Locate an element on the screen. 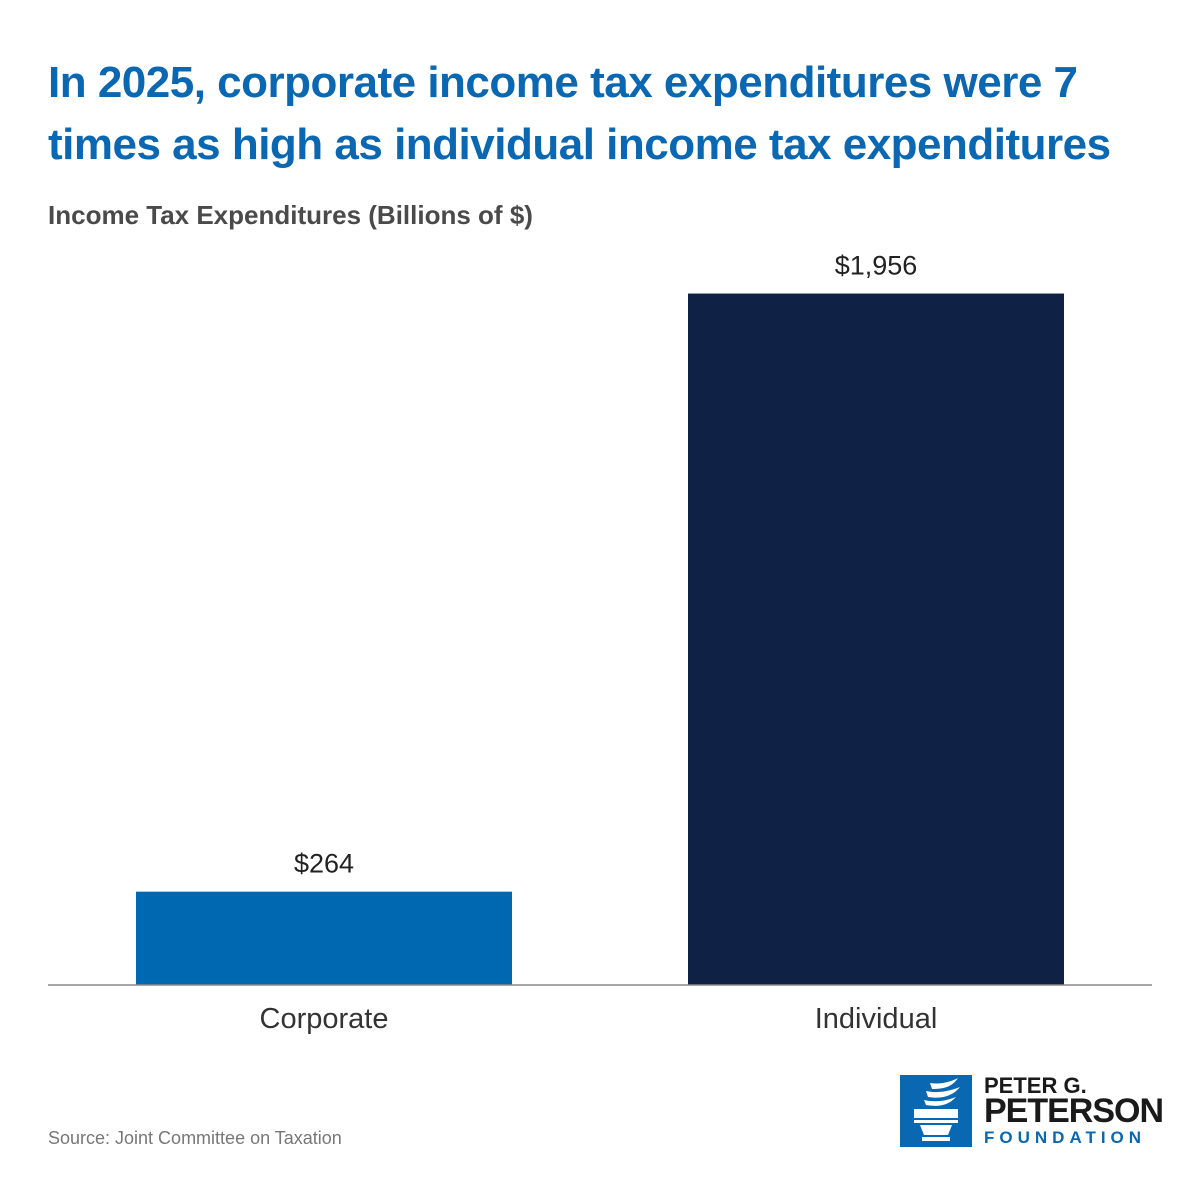  logo-line-2: PETERSON is located at coordinates (1074, 1111).